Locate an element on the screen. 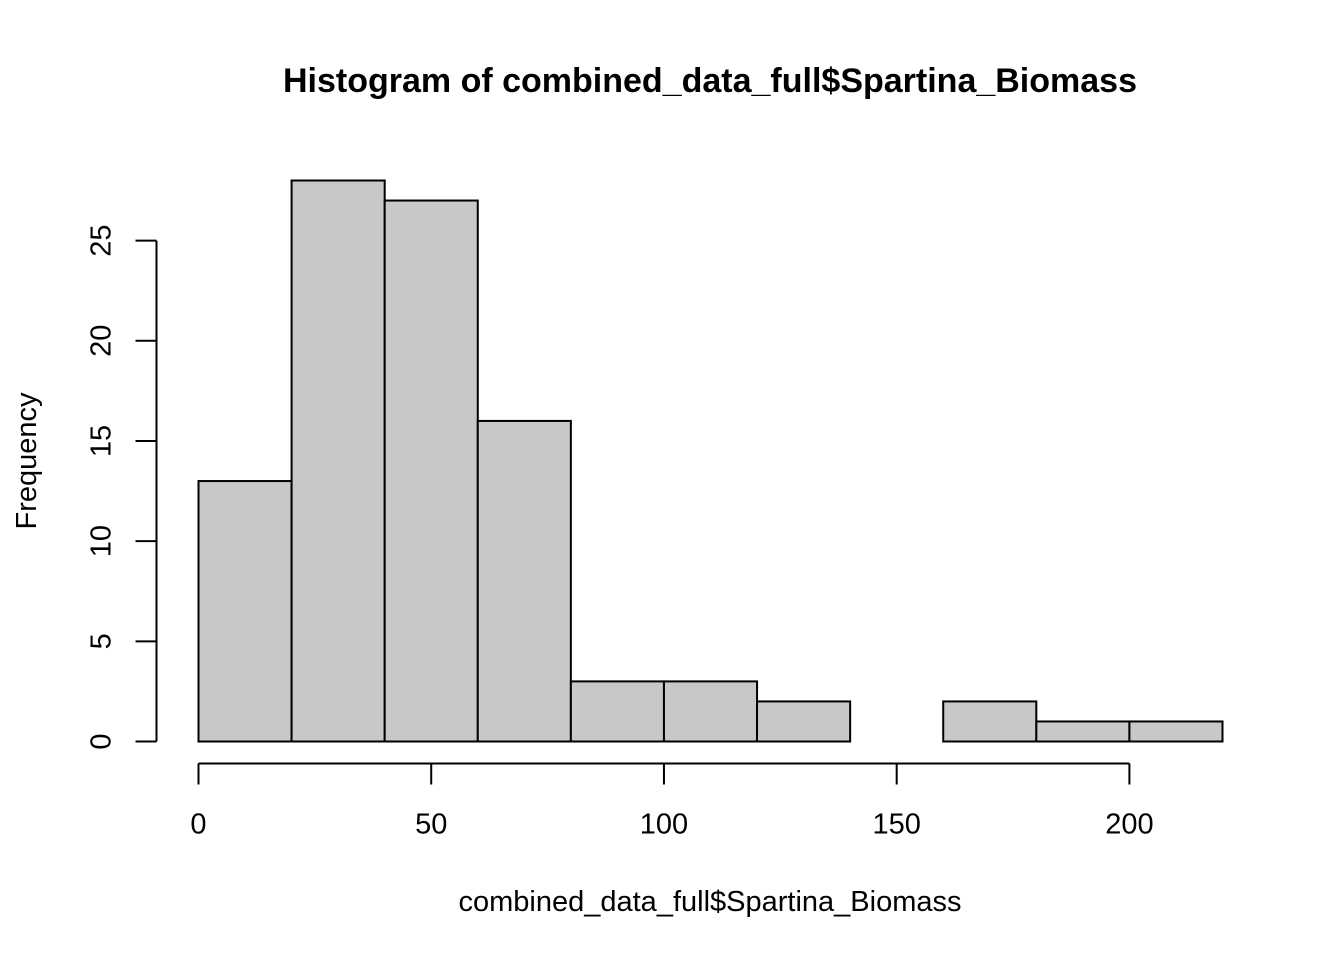  x-tick-label-150: 150 is located at coordinates (896, 825).